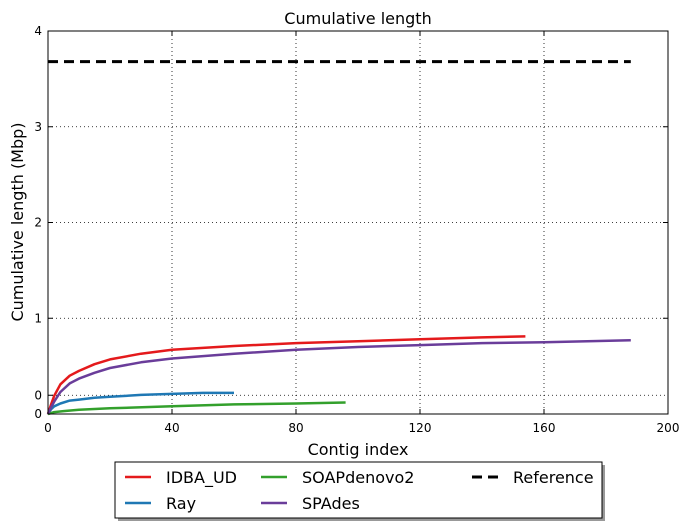 The image size is (690, 529). What do you see at coordinates (553, 477) in the screenshot?
I see `legend-label-reference: Reference` at bounding box center [553, 477].